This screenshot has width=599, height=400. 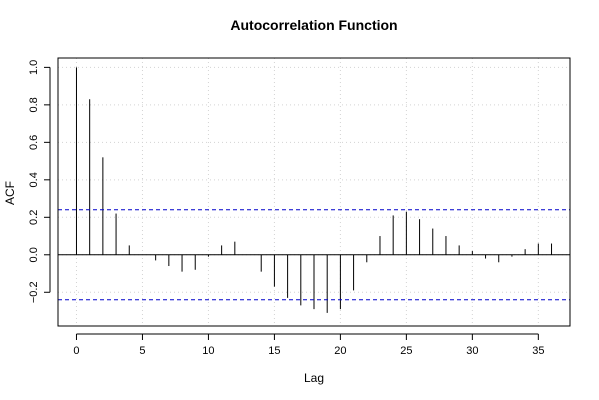 I want to click on x-tick-label: 35, so click(x=538, y=351).